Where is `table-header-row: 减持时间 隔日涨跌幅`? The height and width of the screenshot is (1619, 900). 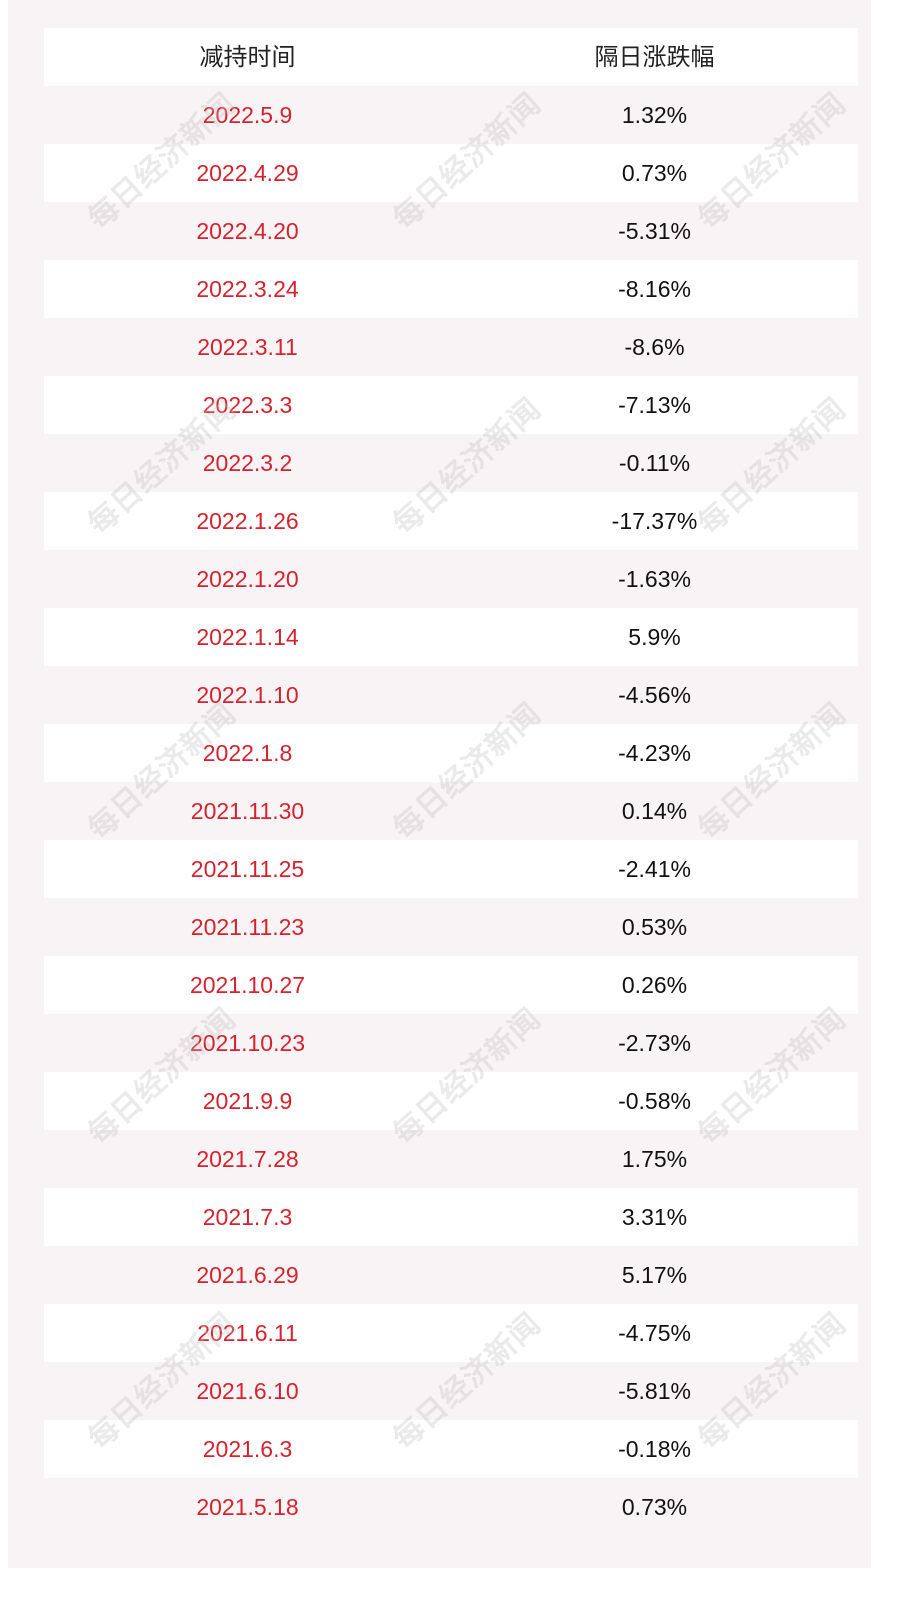 table-header-row: 减持时间 隔日涨跌幅 is located at coordinates (451, 57).